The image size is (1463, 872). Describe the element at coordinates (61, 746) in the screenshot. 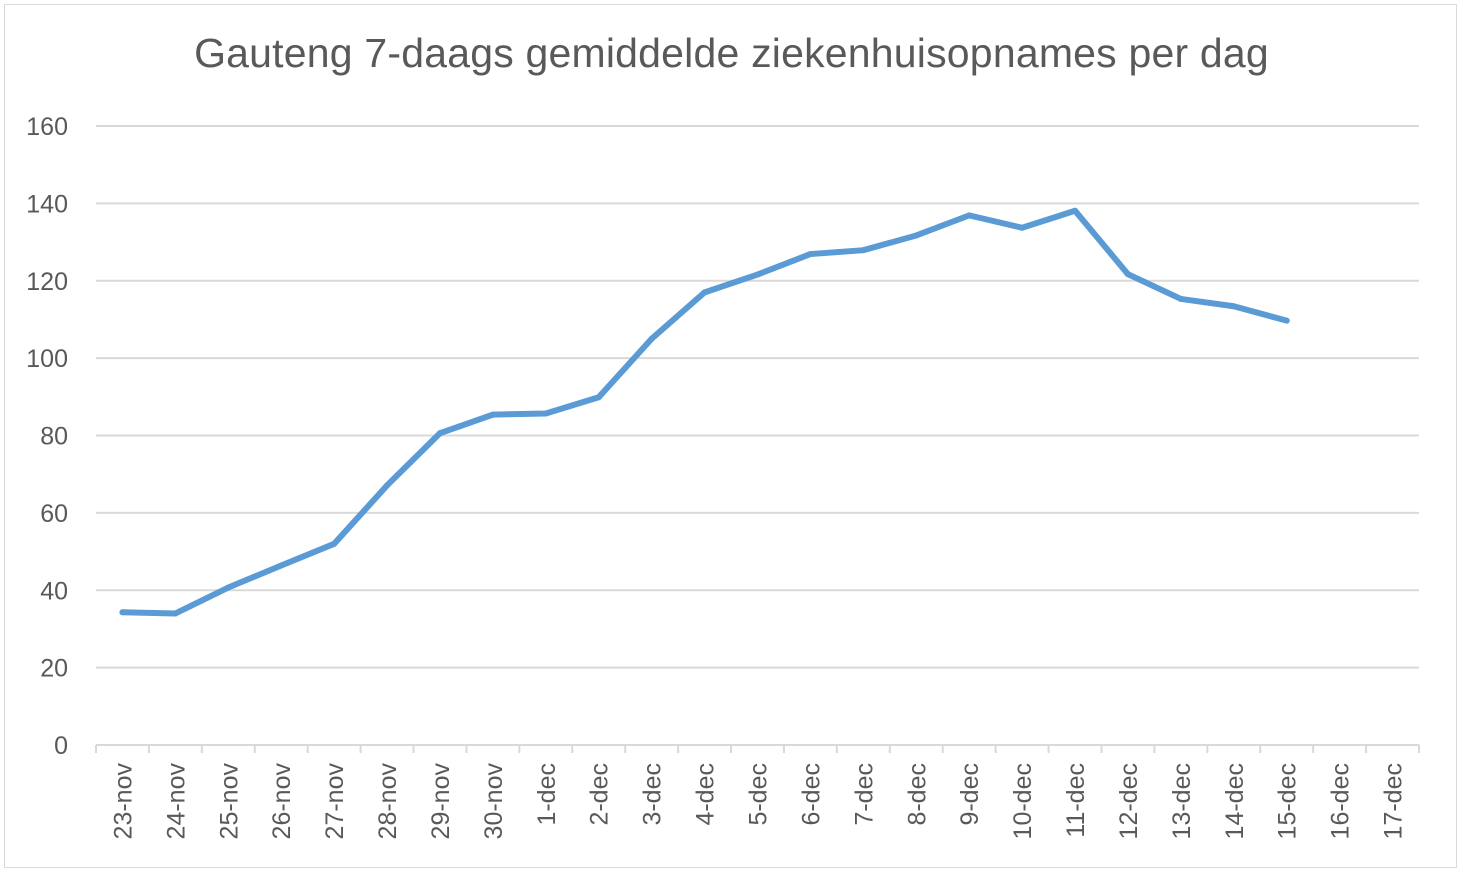

I see `y-tick-label: 0` at that location.